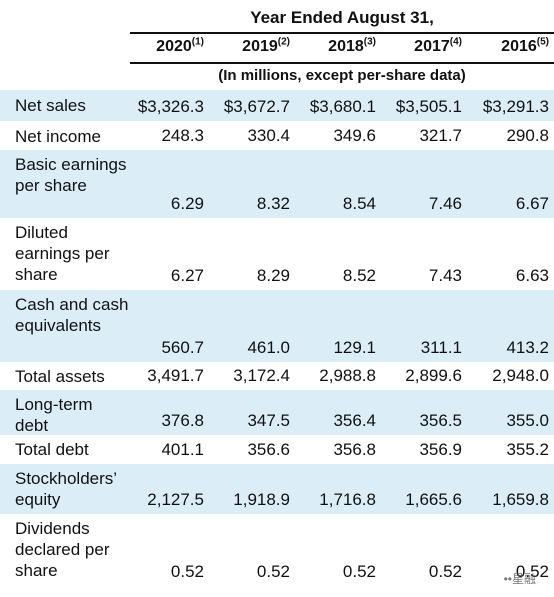 This screenshot has height=597, width=554. Describe the element at coordinates (182, 420) in the screenshot. I see `table-cell: 376.8` at that location.